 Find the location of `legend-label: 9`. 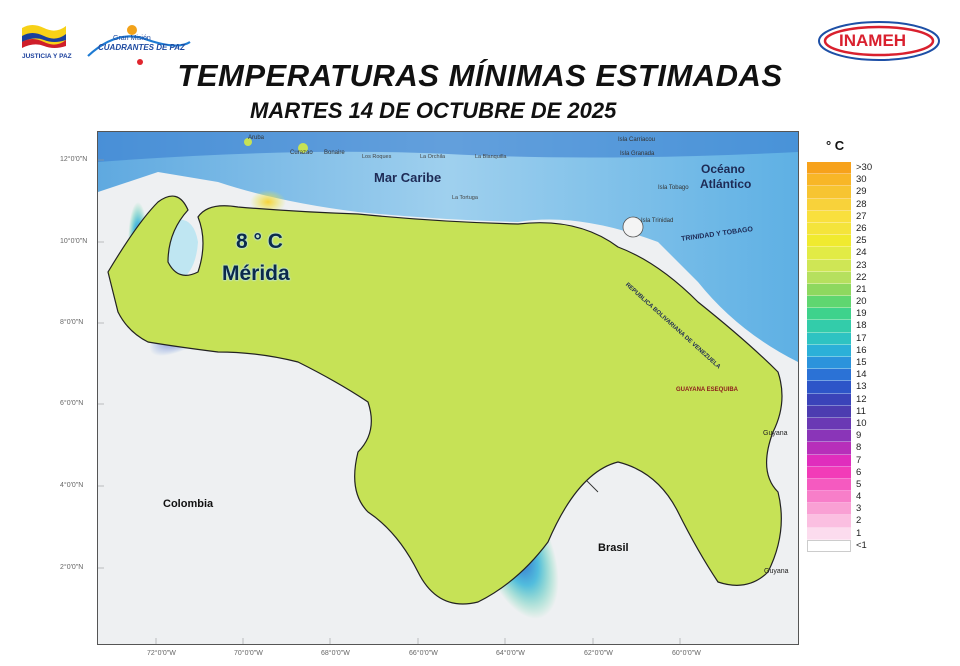

legend-label: 9 is located at coordinates (859, 436).